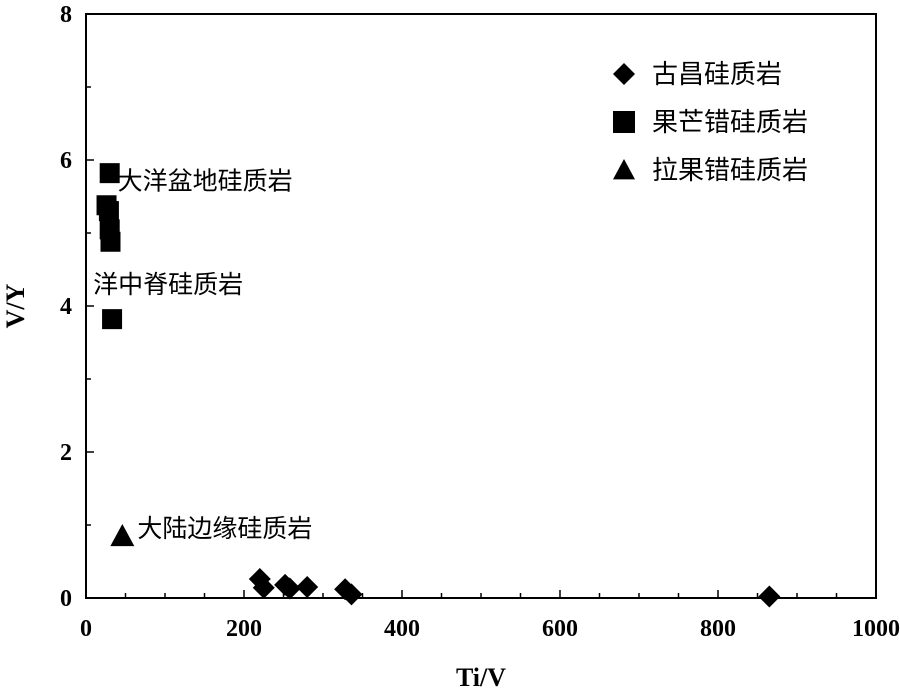  I want to click on legend-diamond-icon, so click(624, 74).